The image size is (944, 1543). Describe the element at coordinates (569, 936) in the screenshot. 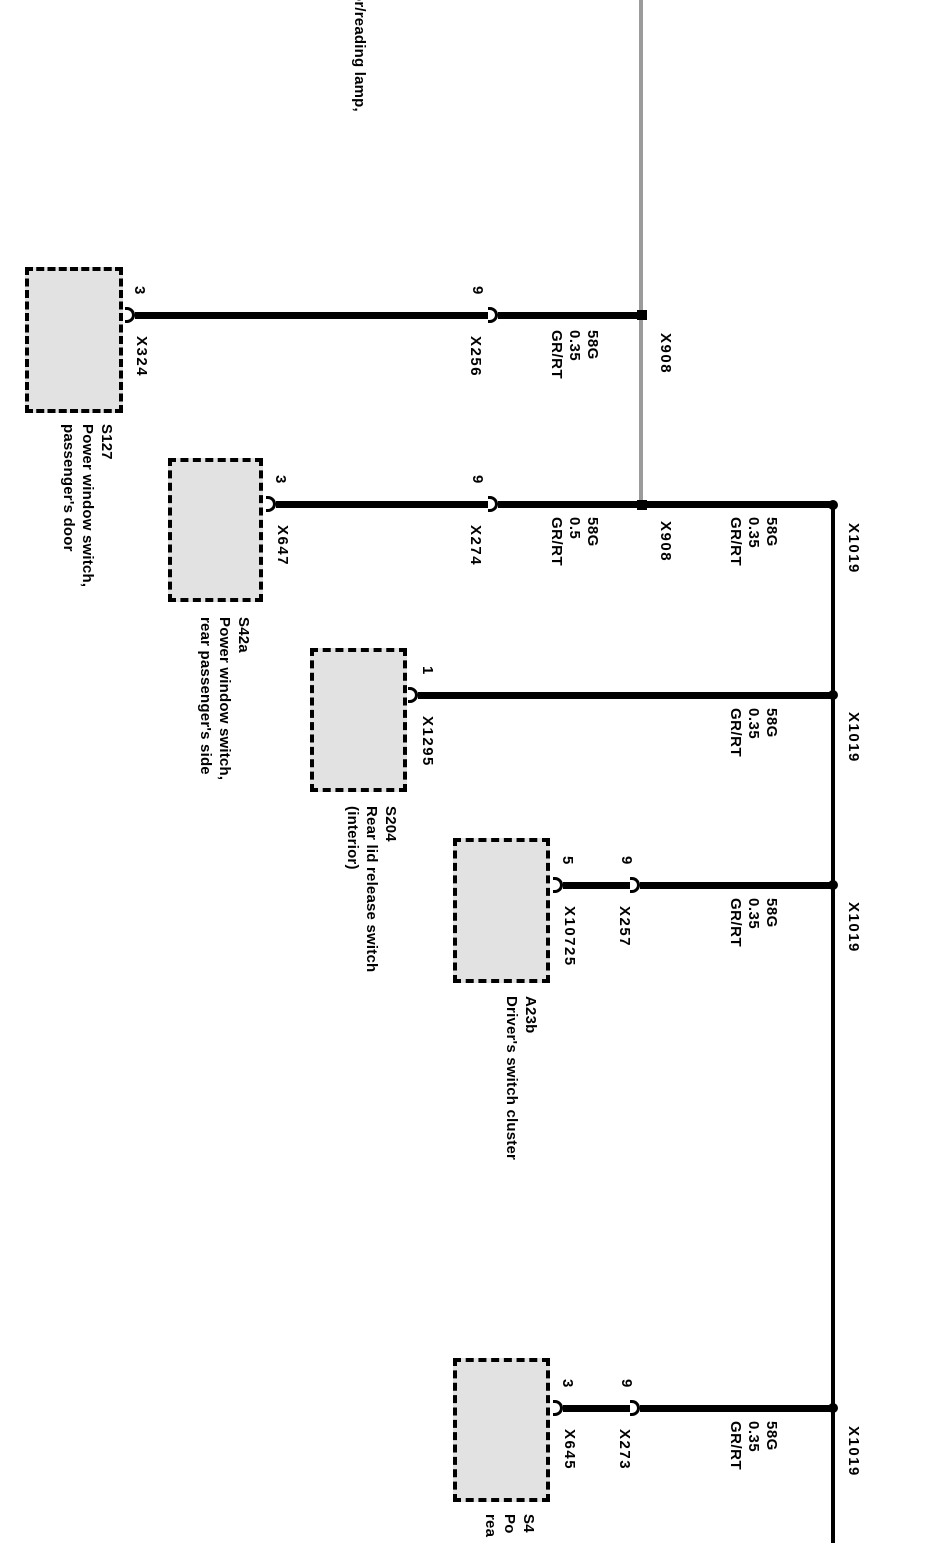

I see `connector-label-x10725: X10725` at that location.